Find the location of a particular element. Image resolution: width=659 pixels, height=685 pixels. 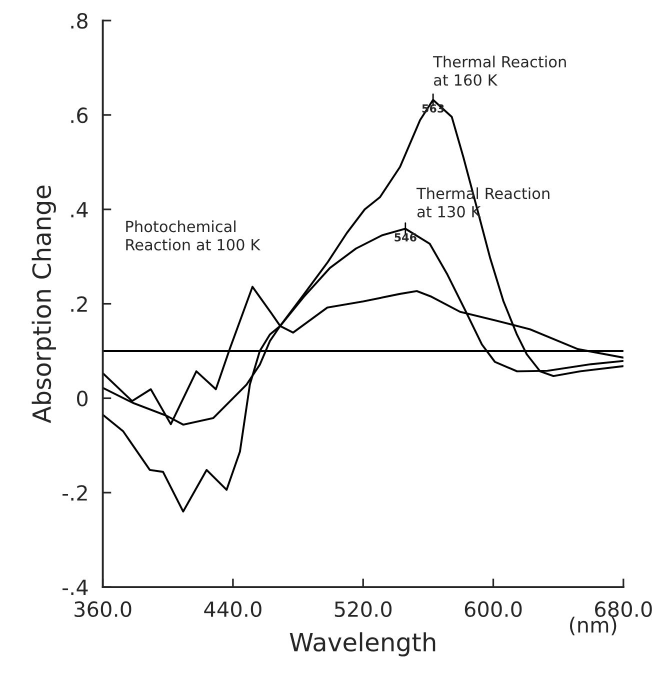

y-tick-label: .8 is located at coordinates (79, 21).